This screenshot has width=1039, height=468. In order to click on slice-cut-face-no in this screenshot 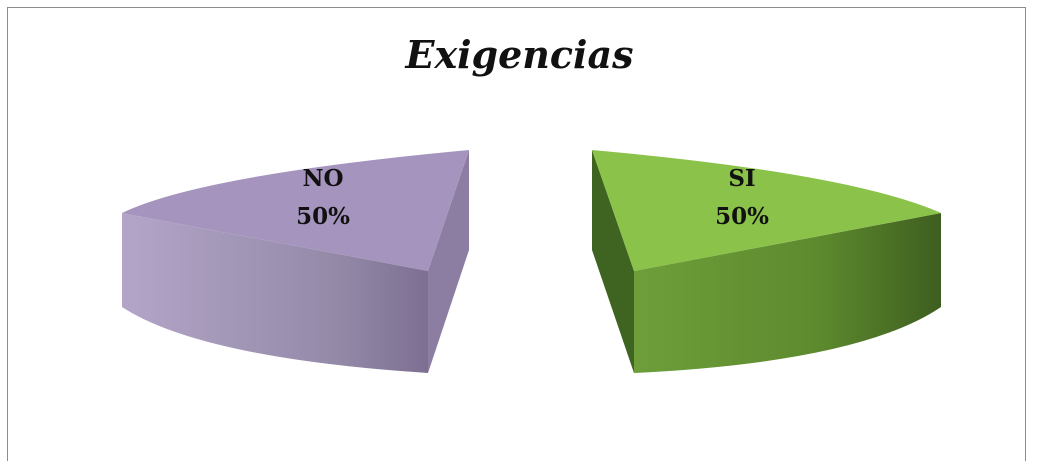, I will do `click(448, 261)`.